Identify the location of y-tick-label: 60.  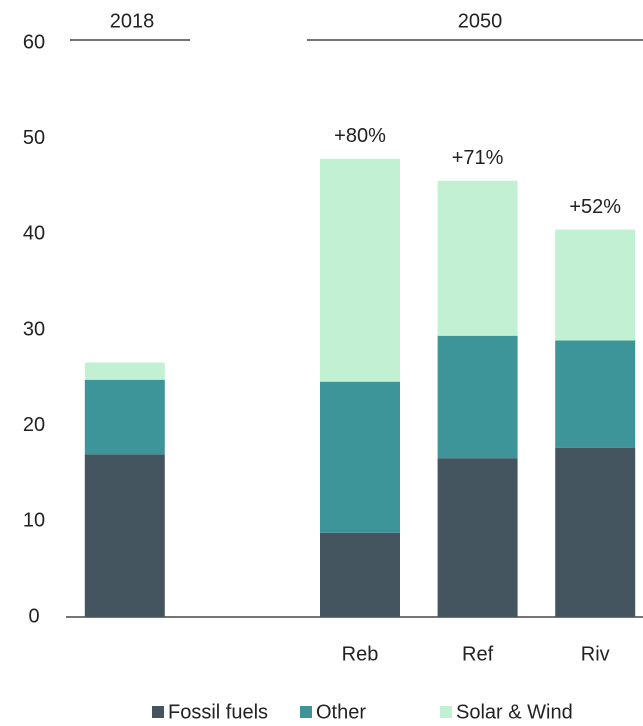
(34, 42).